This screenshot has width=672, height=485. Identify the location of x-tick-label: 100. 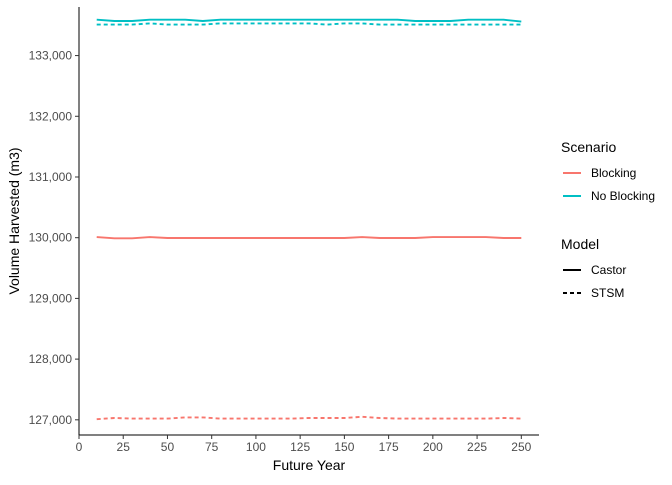
(256, 447).